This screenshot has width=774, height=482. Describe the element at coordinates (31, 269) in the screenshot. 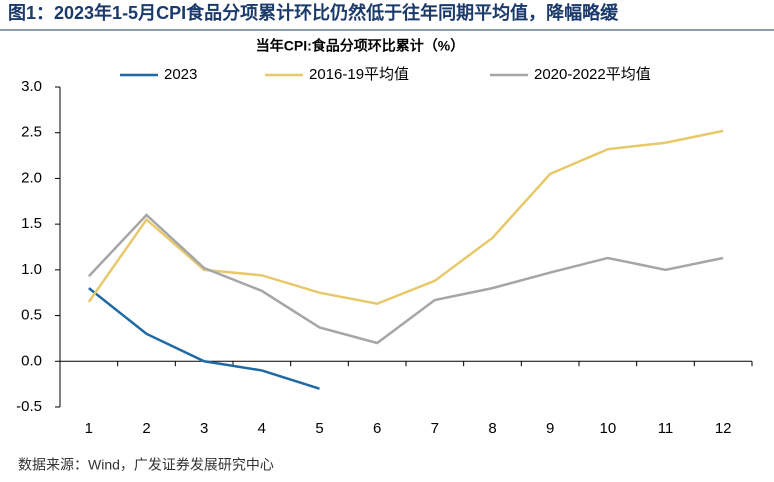

I see `y-tick-label: 1.0` at that location.